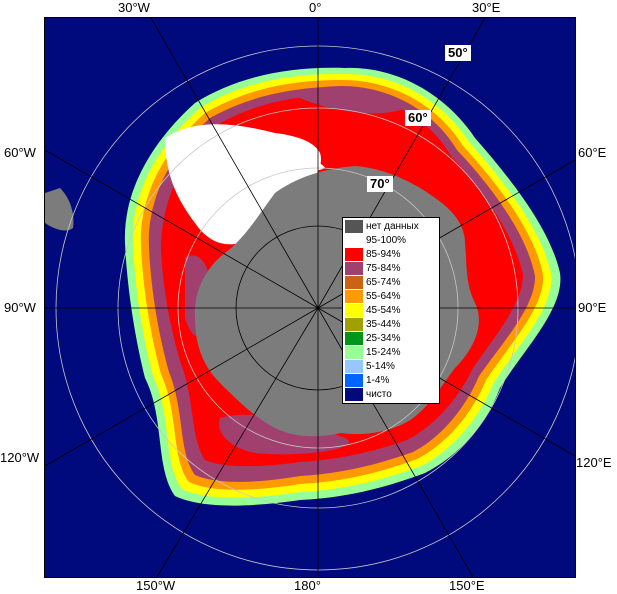 Image resolution: width=617 pixels, height=594 pixels. Describe the element at coordinates (20, 307) in the screenshot. I see `lon-label-90w: 90°W` at that location.